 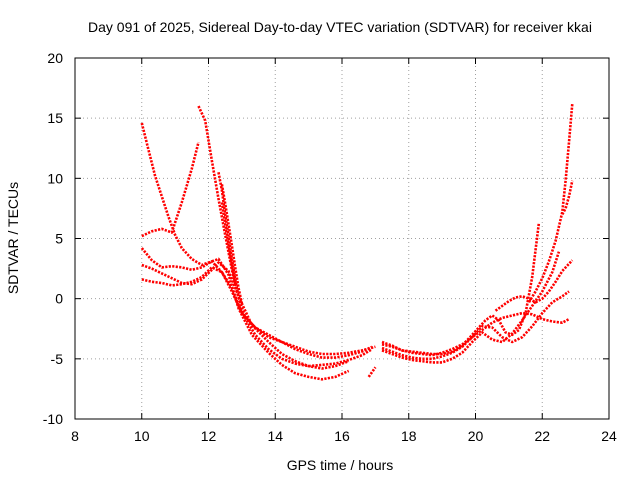 What do you see at coordinates (13, 238) in the screenshot?
I see `y-axis-label: SDTVAR / TECUs` at bounding box center [13, 238].